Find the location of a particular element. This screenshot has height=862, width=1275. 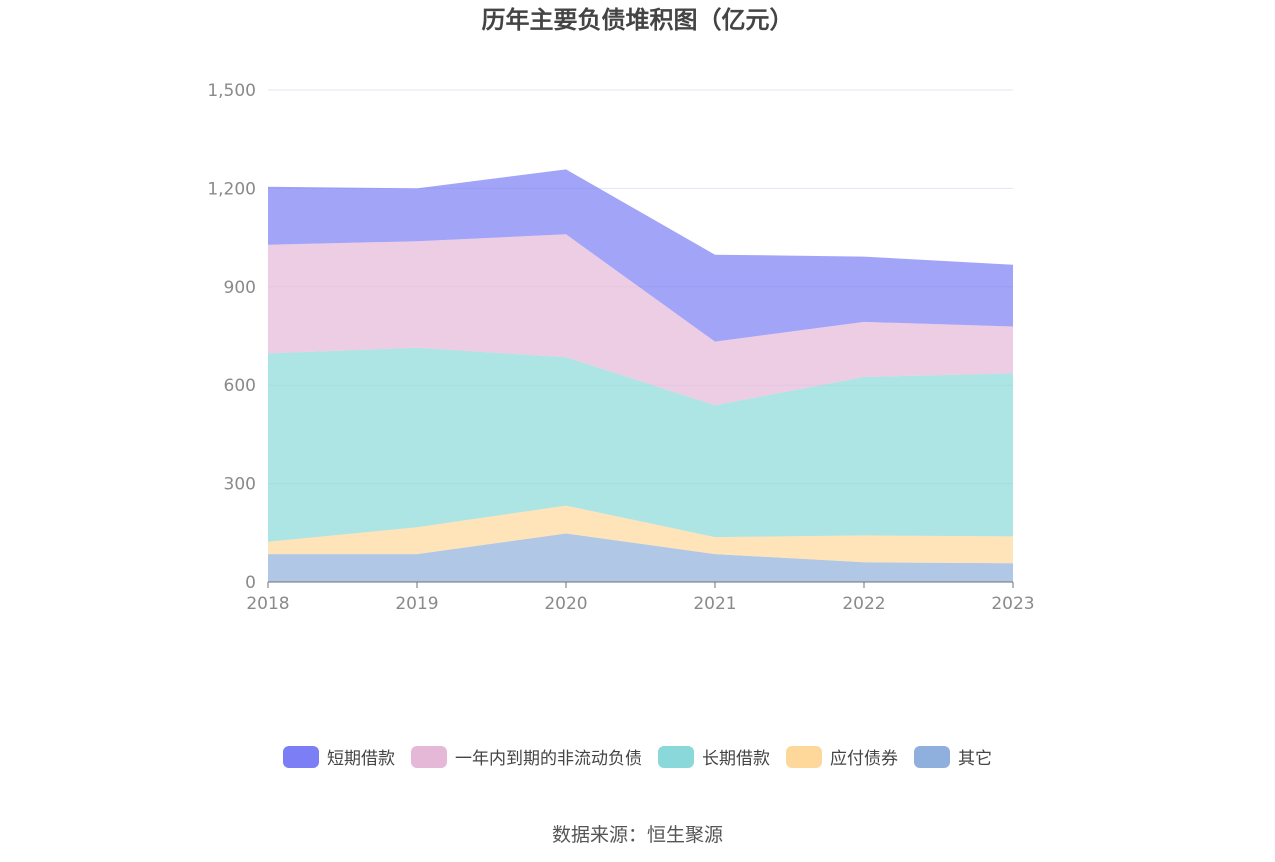

legend-label: 一年内到期的非流动负债 is located at coordinates (548, 759).